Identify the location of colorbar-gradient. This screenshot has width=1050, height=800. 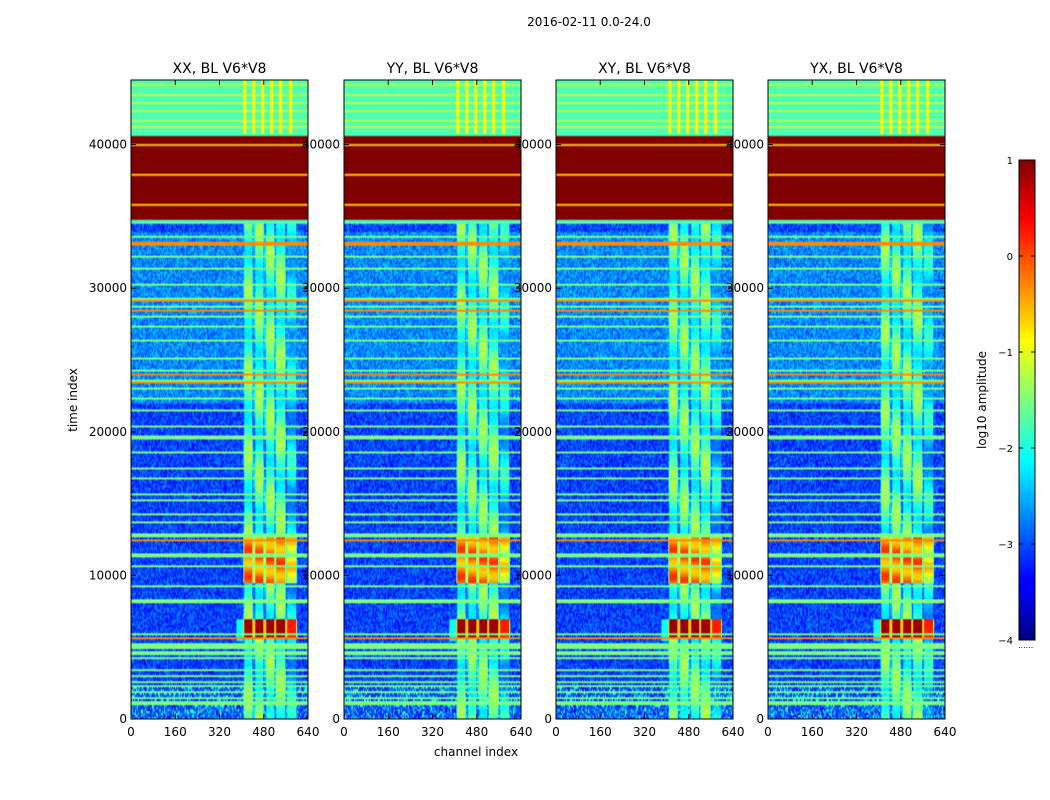
(1027, 400).